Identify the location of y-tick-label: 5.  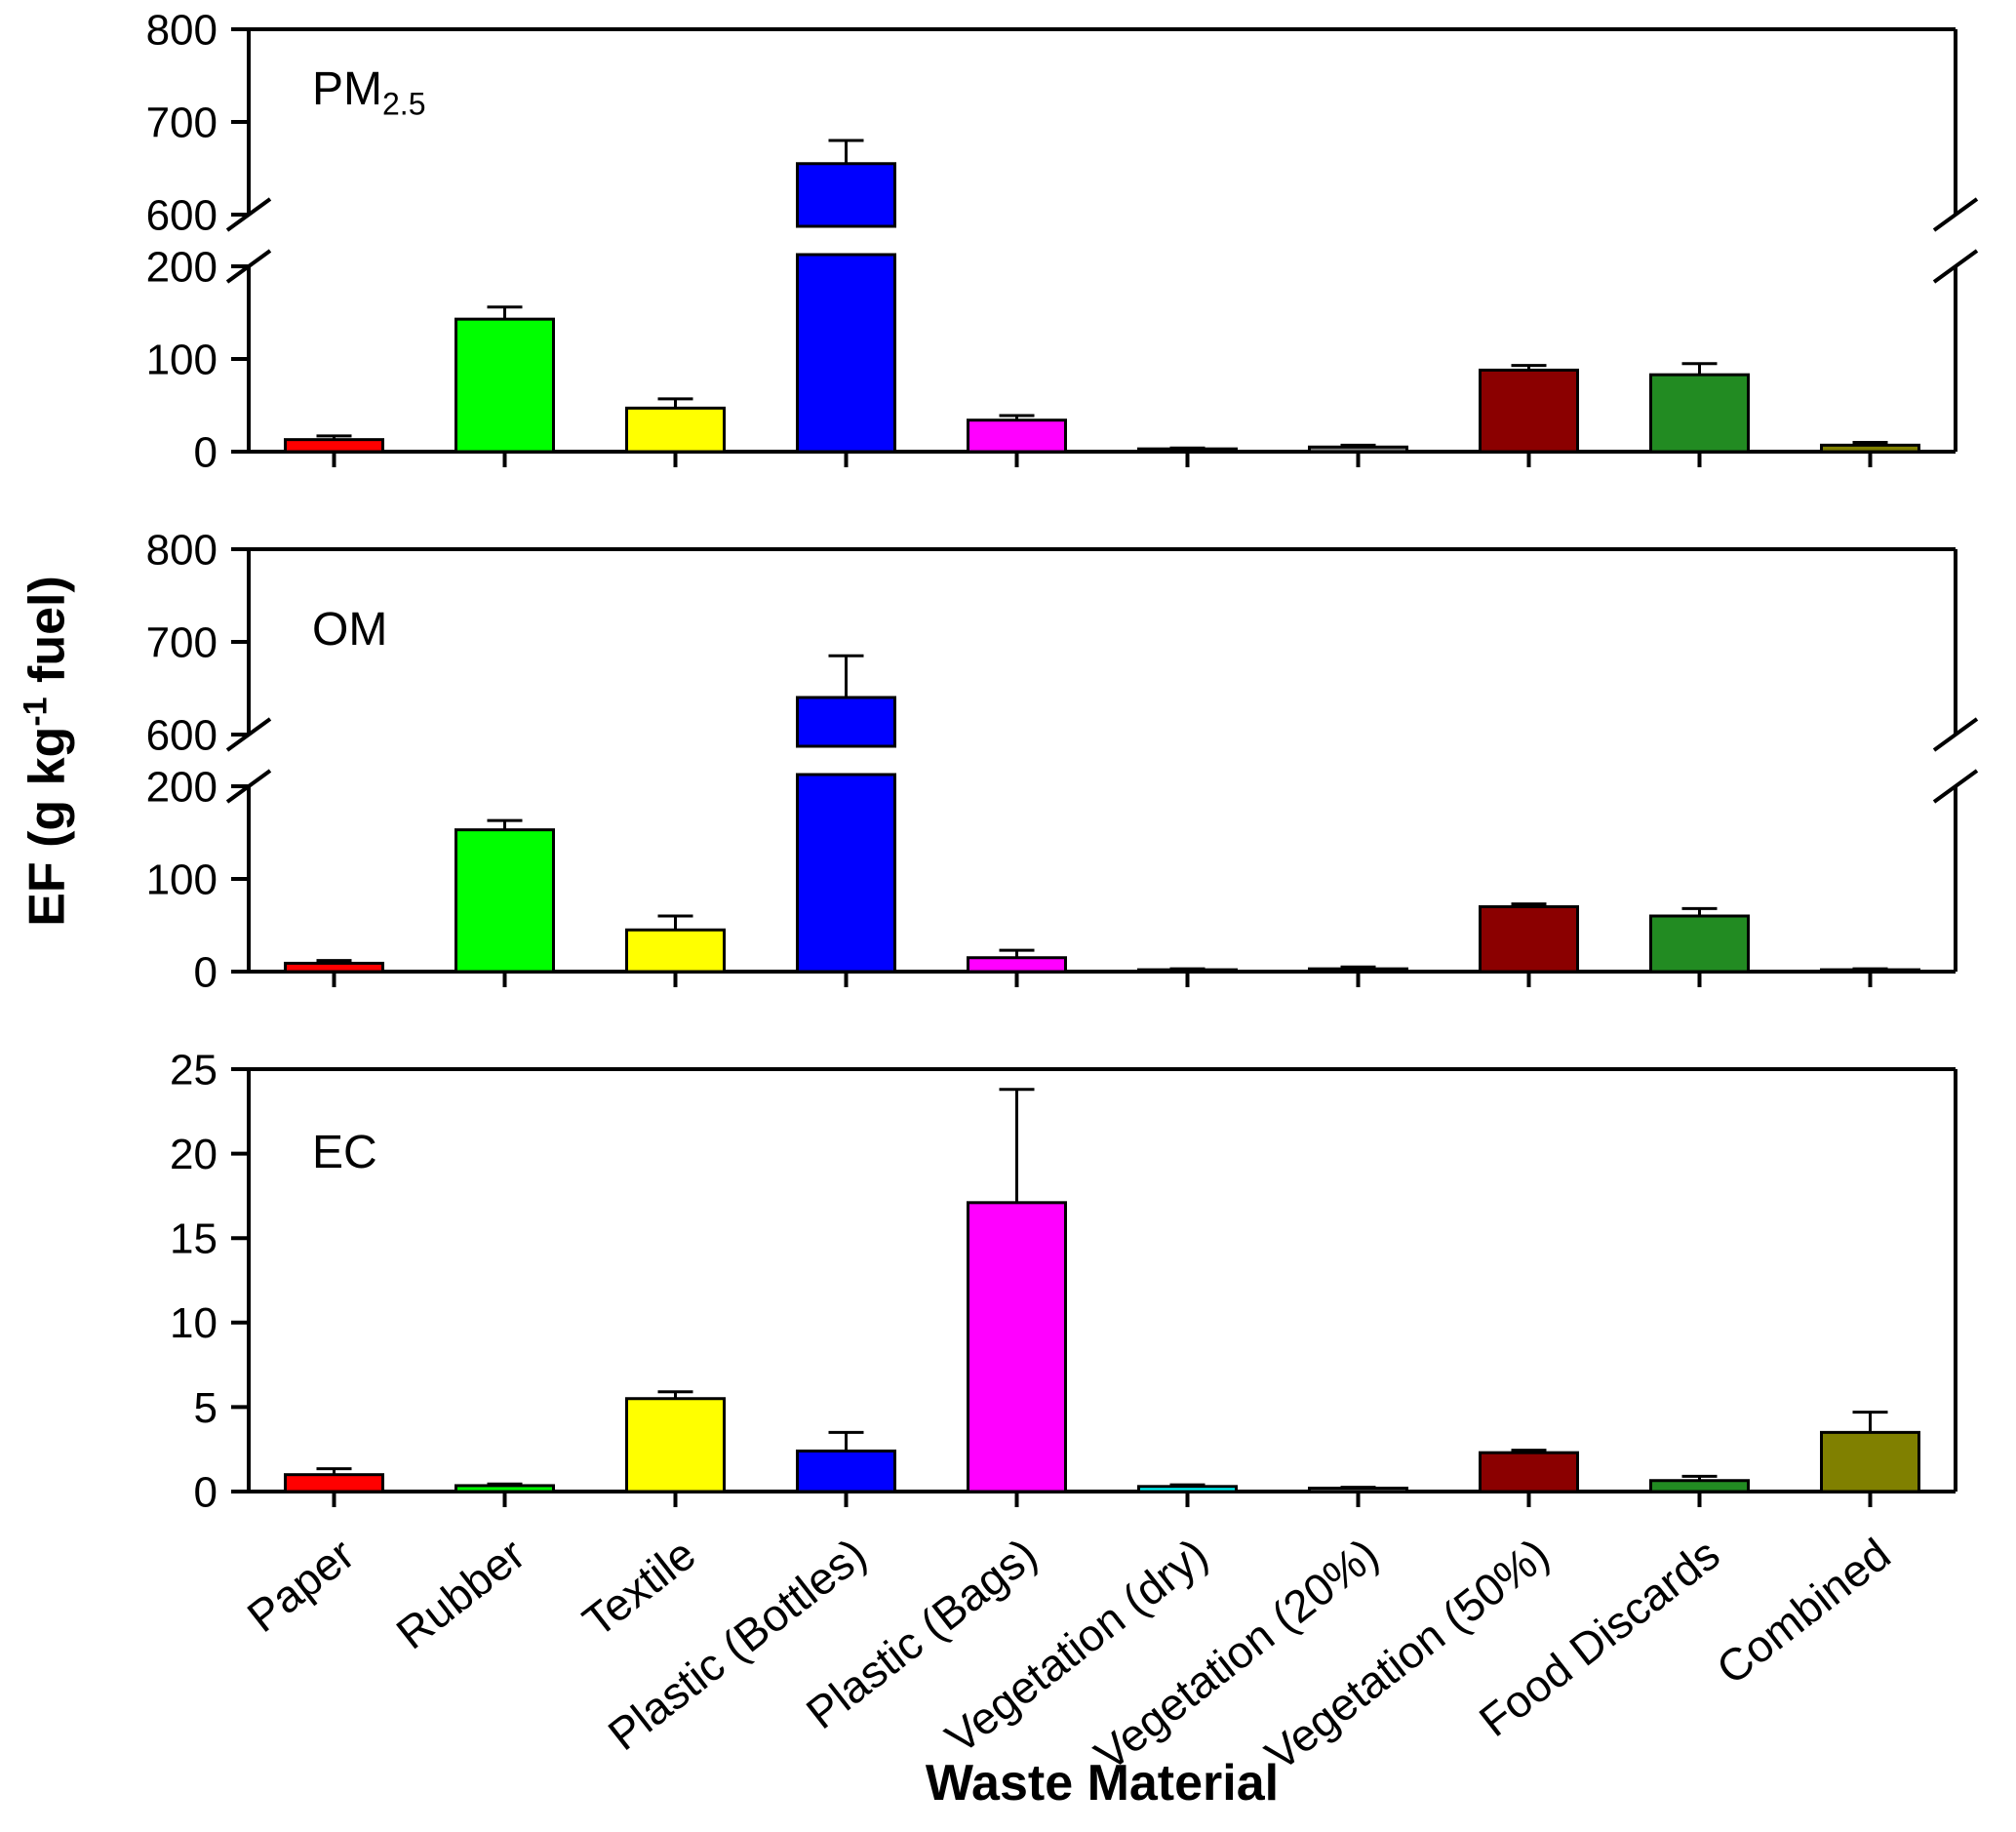
(206, 1408).